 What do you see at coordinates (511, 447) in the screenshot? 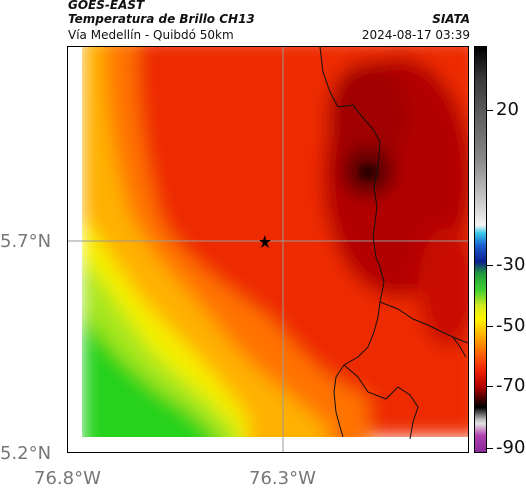
I see `colorbar-label: -90` at bounding box center [511, 447].